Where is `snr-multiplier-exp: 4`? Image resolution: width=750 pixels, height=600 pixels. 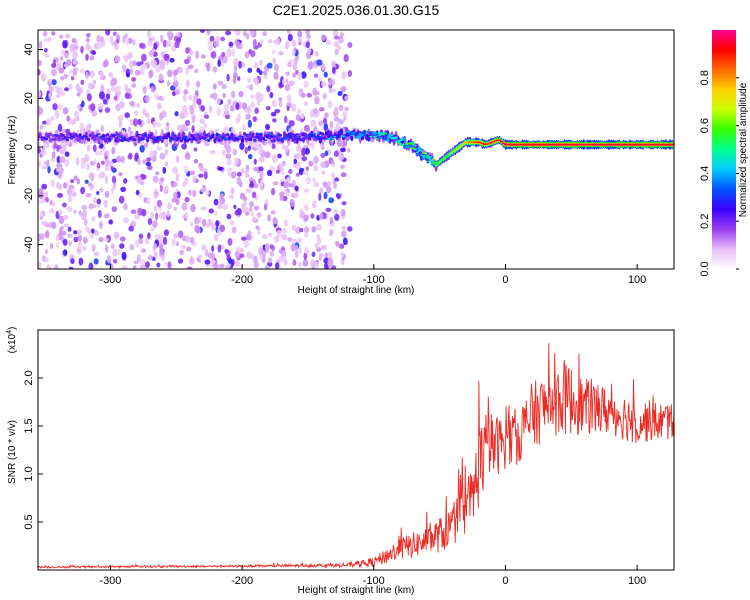 snr-multiplier-exp: 4 is located at coordinates (9, 332).